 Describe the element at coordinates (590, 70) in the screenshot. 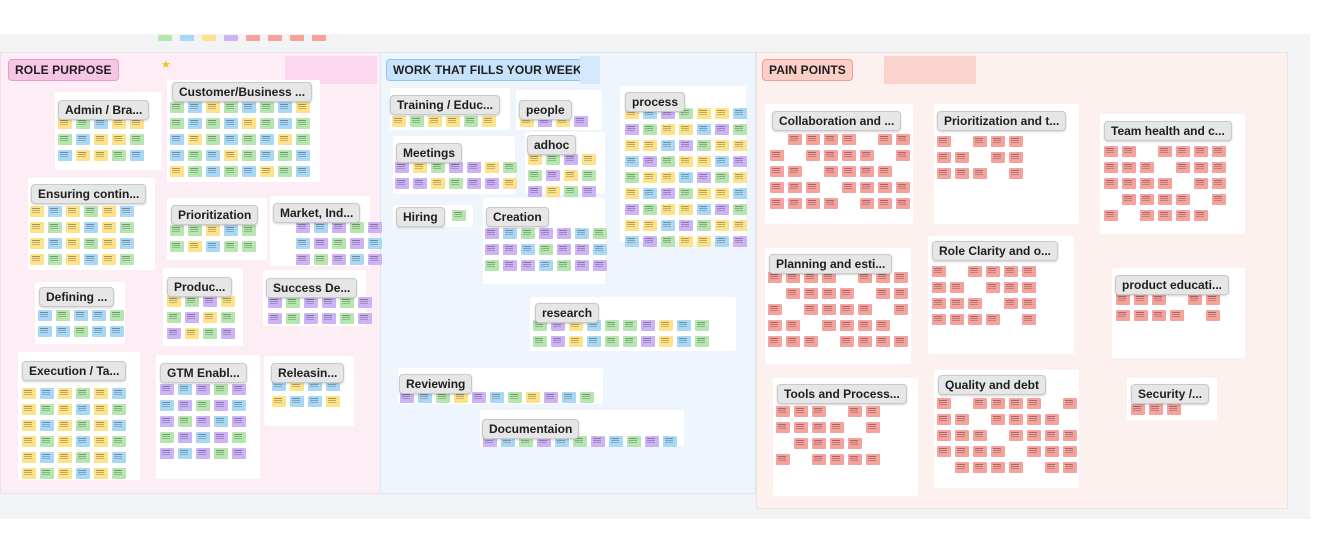

I see `reference-frame` at that location.